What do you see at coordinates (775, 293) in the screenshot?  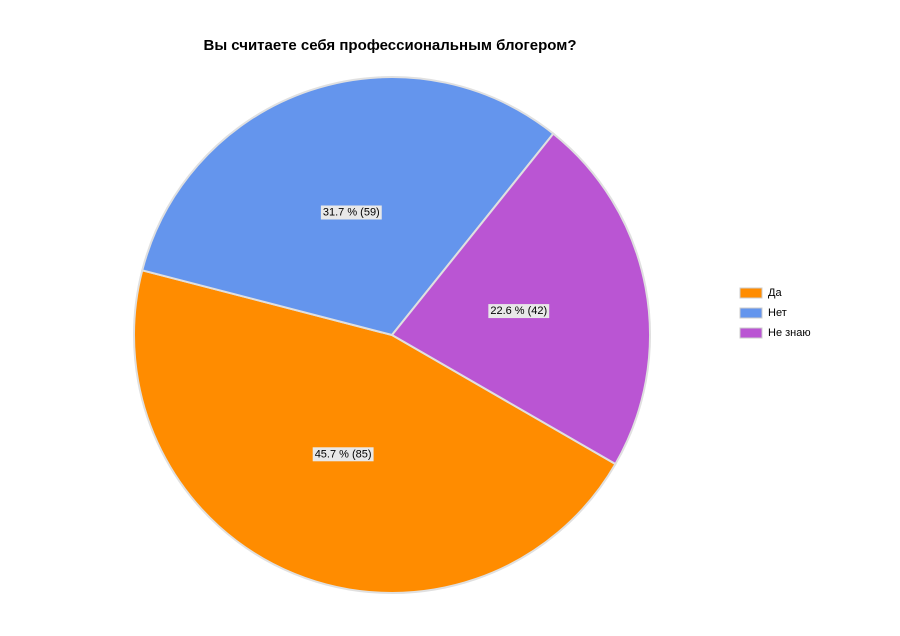 I see `legend-label: Да` at bounding box center [775, 293].